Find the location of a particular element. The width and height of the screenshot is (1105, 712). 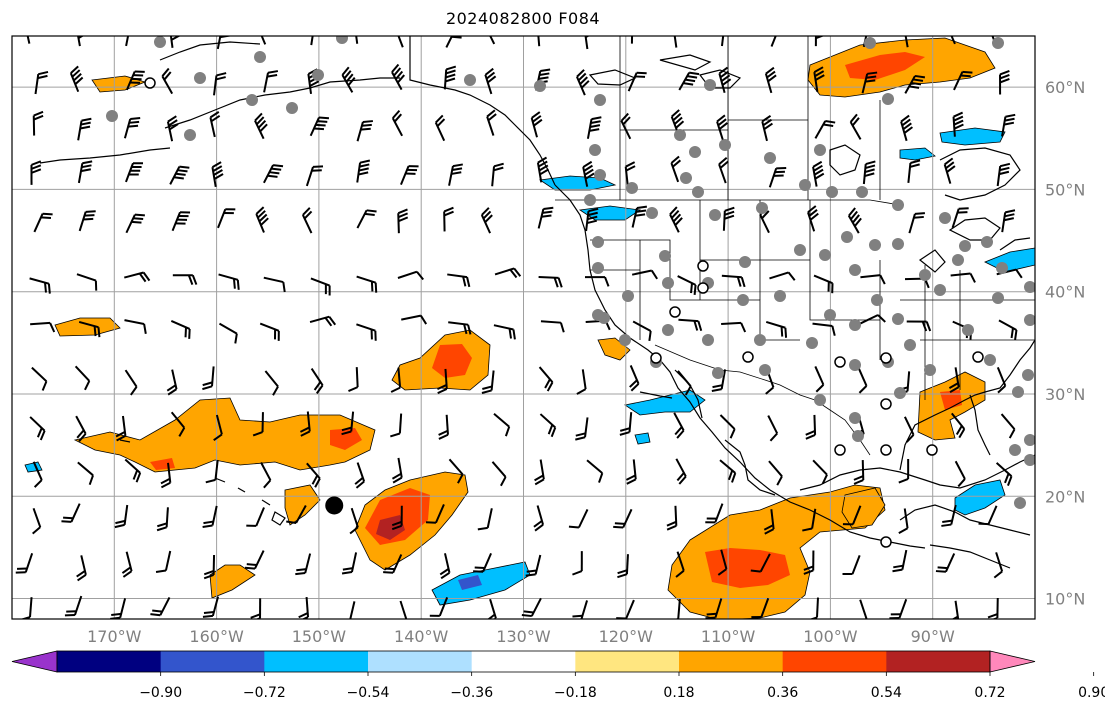

colorbar-extend-low is located at coordinates (34, 661).